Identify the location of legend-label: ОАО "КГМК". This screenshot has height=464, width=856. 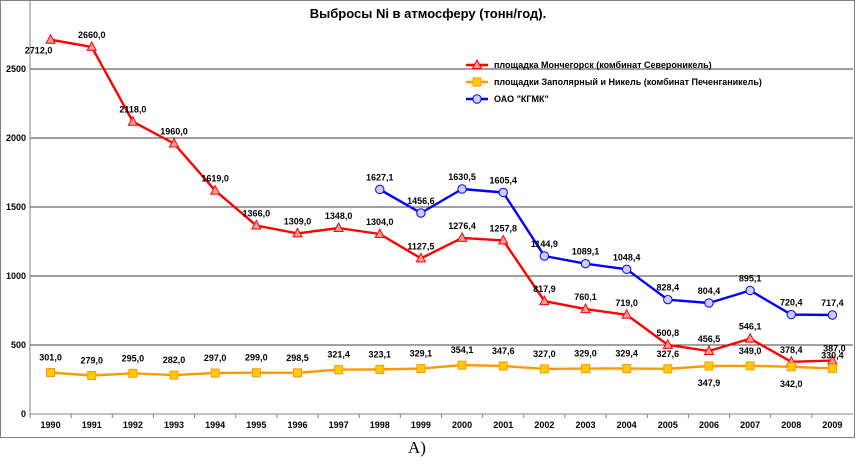
(521, 99).